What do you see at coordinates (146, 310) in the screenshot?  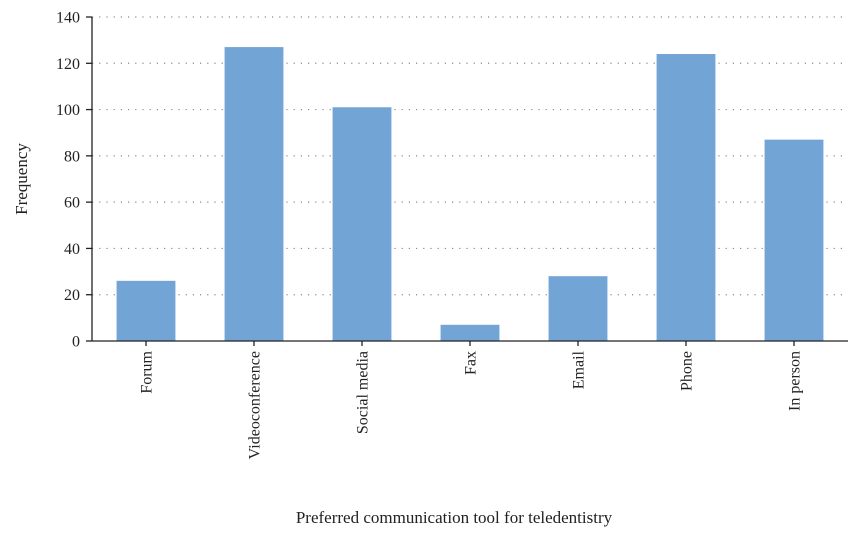 I see `bar-forum` at bounding box center [146, 310].